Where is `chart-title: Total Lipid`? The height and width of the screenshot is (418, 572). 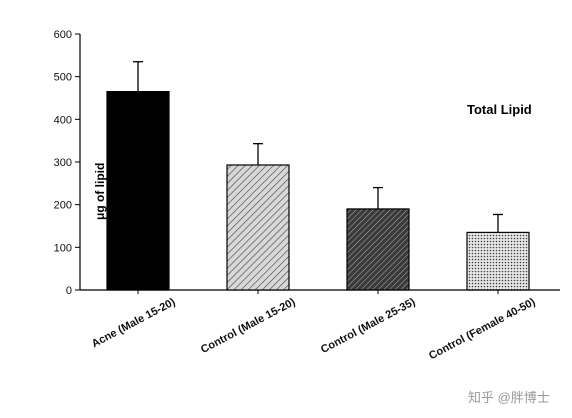 chart-title: Total Lipid is located at coordinates (499, 109).